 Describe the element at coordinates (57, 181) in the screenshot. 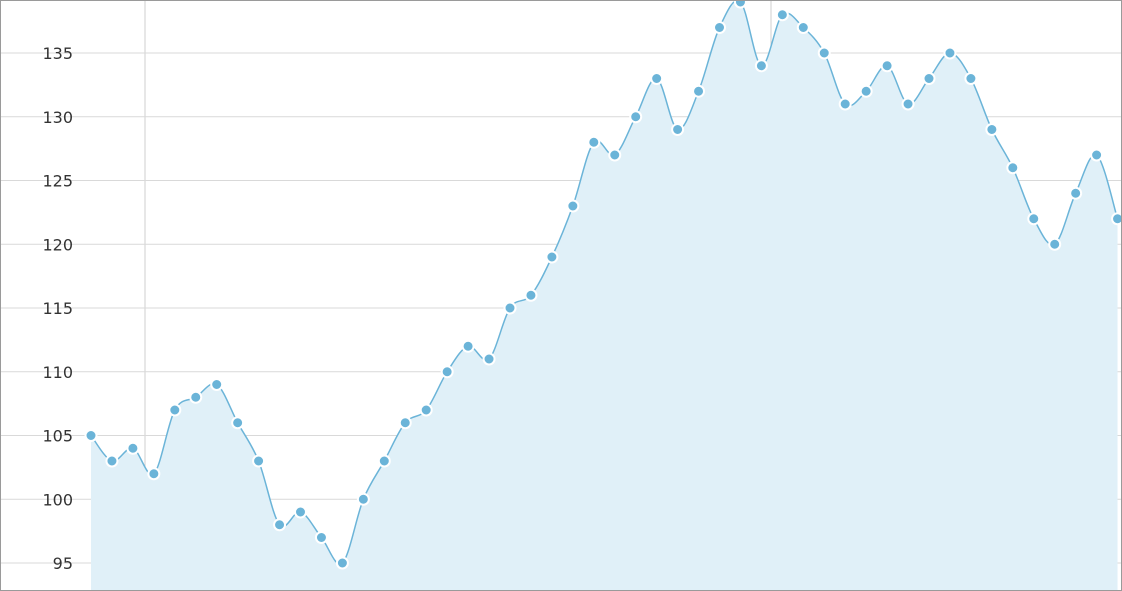

I see `y-tick-label: 125` at that location.